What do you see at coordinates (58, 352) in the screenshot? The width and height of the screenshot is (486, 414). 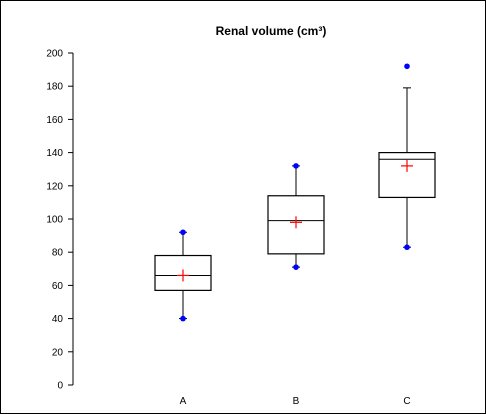 I see `y-tick-label: 20` at bounding box center [58, 352].